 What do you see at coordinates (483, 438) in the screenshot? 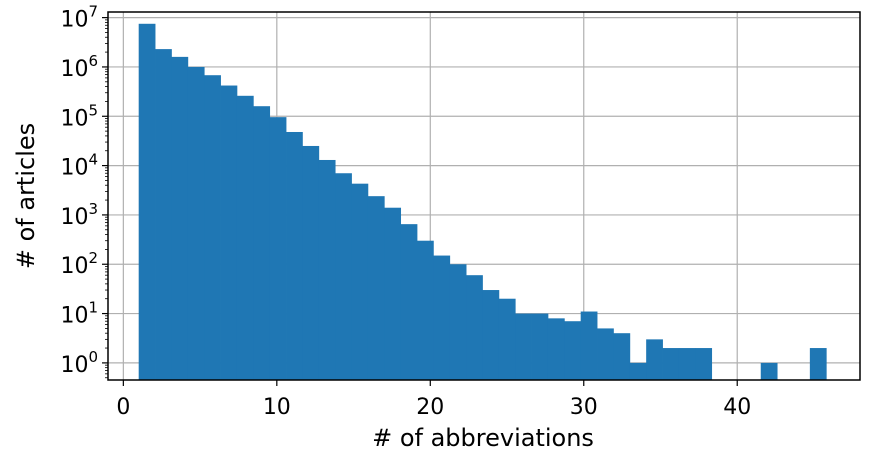
I see `x-axis-label: # of abbreviations` at bounding box center [483, 438].